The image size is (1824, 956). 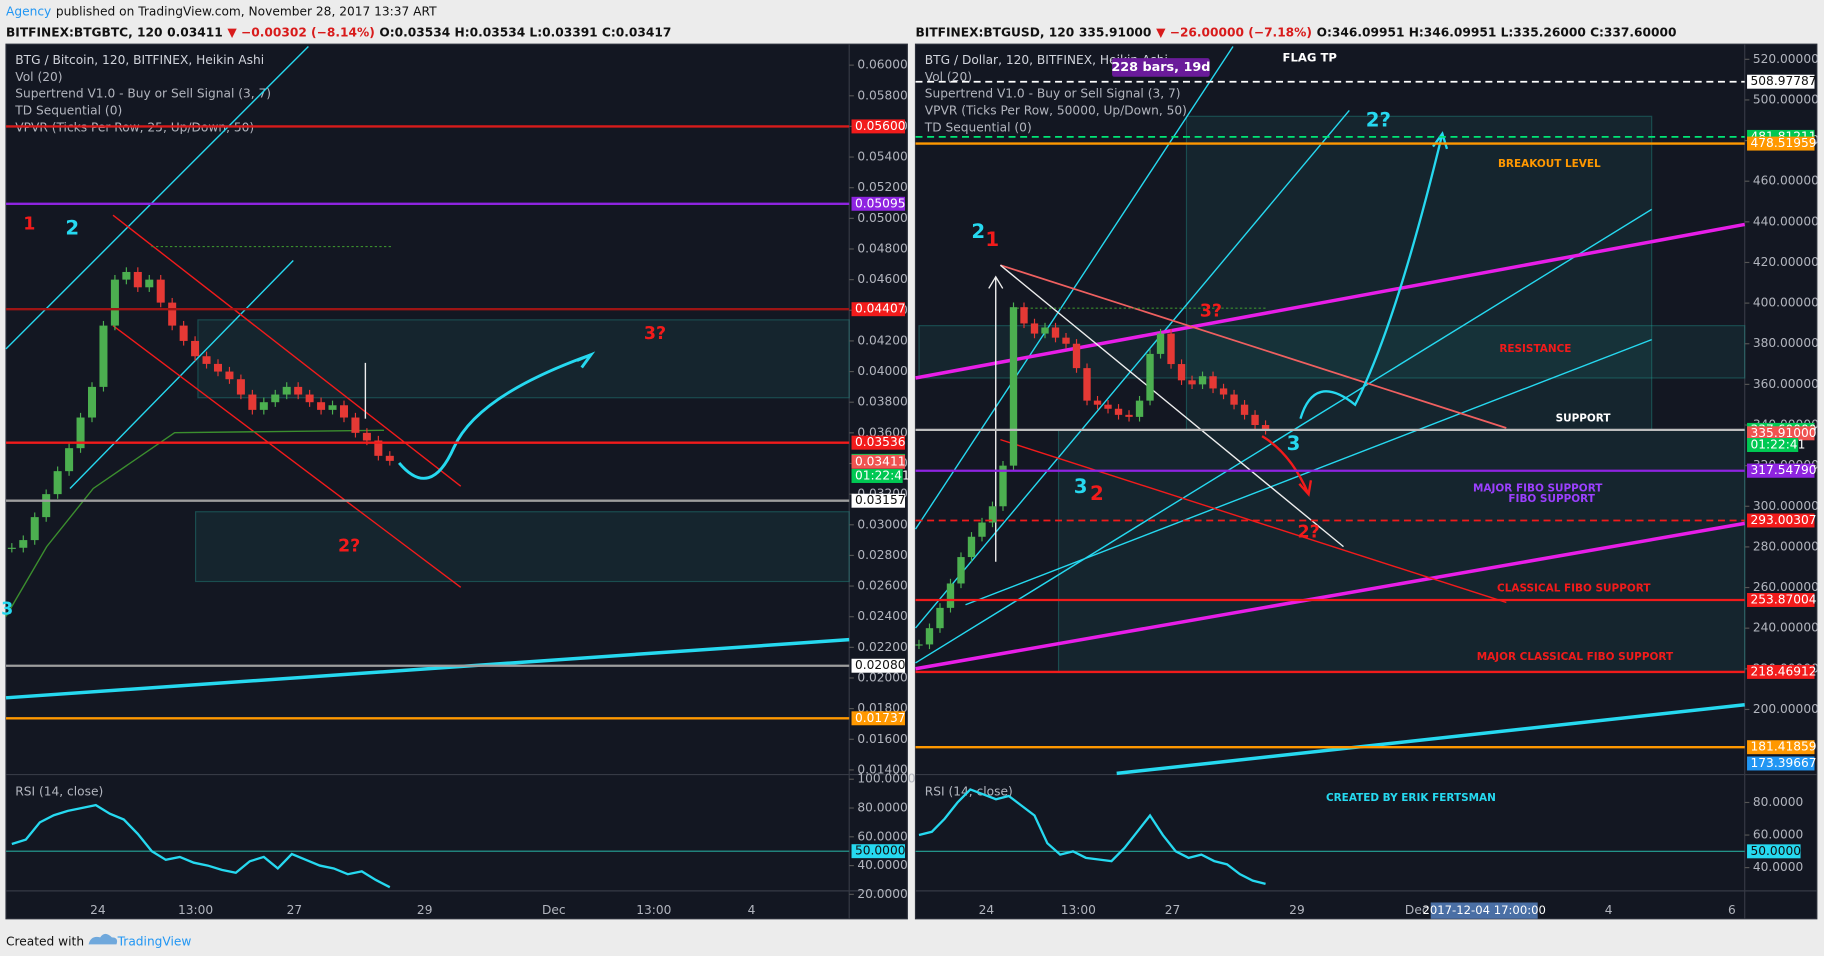 I want to click on time-label: 4, so click(x=1609, y=910).